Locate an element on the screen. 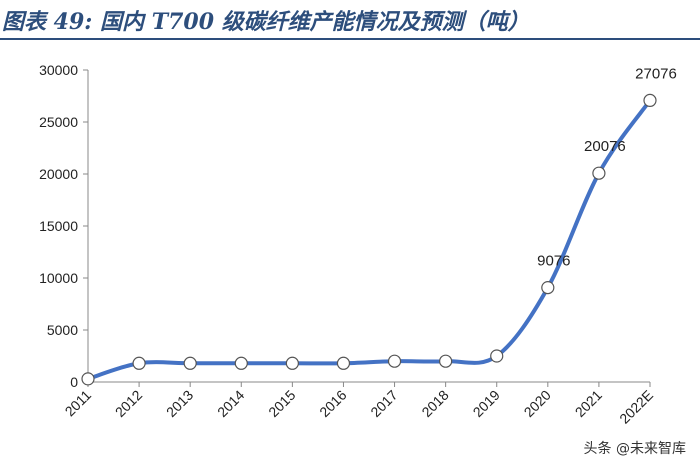  x-tick-label: 2022E is located at coordinates (636, 407).